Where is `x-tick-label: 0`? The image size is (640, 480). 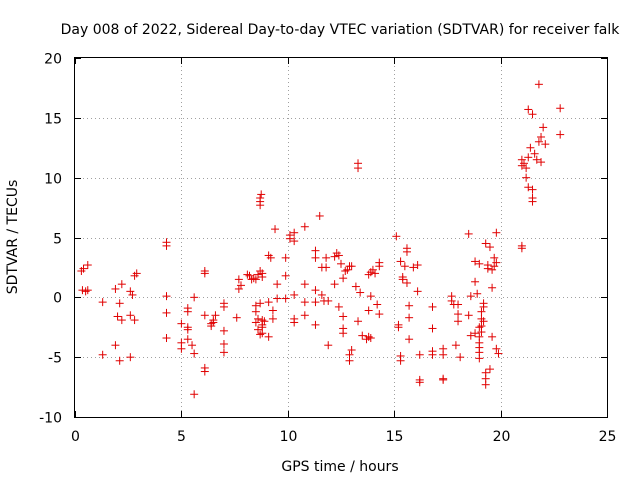
x-tick-label: 0 is located at coordinates (75, 437).